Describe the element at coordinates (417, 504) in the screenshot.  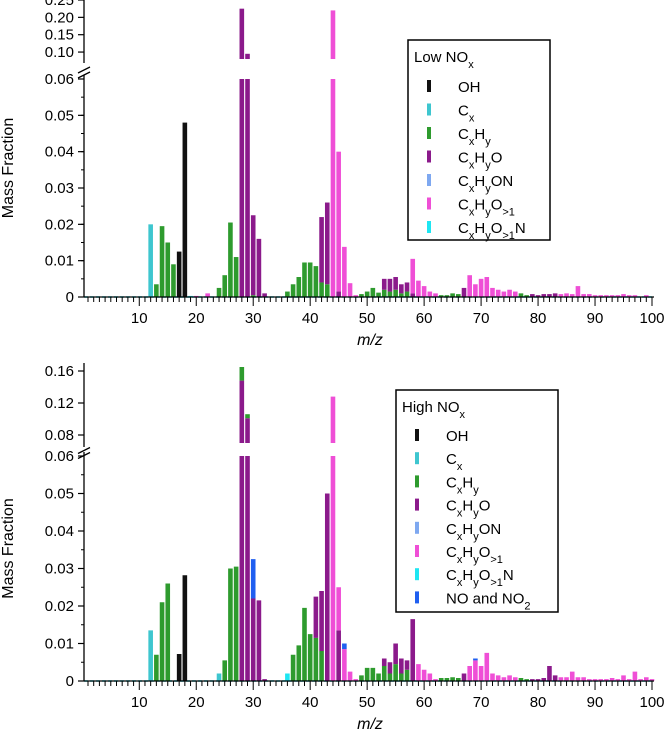
I see `legend-swatch-CxHyO` at that location.